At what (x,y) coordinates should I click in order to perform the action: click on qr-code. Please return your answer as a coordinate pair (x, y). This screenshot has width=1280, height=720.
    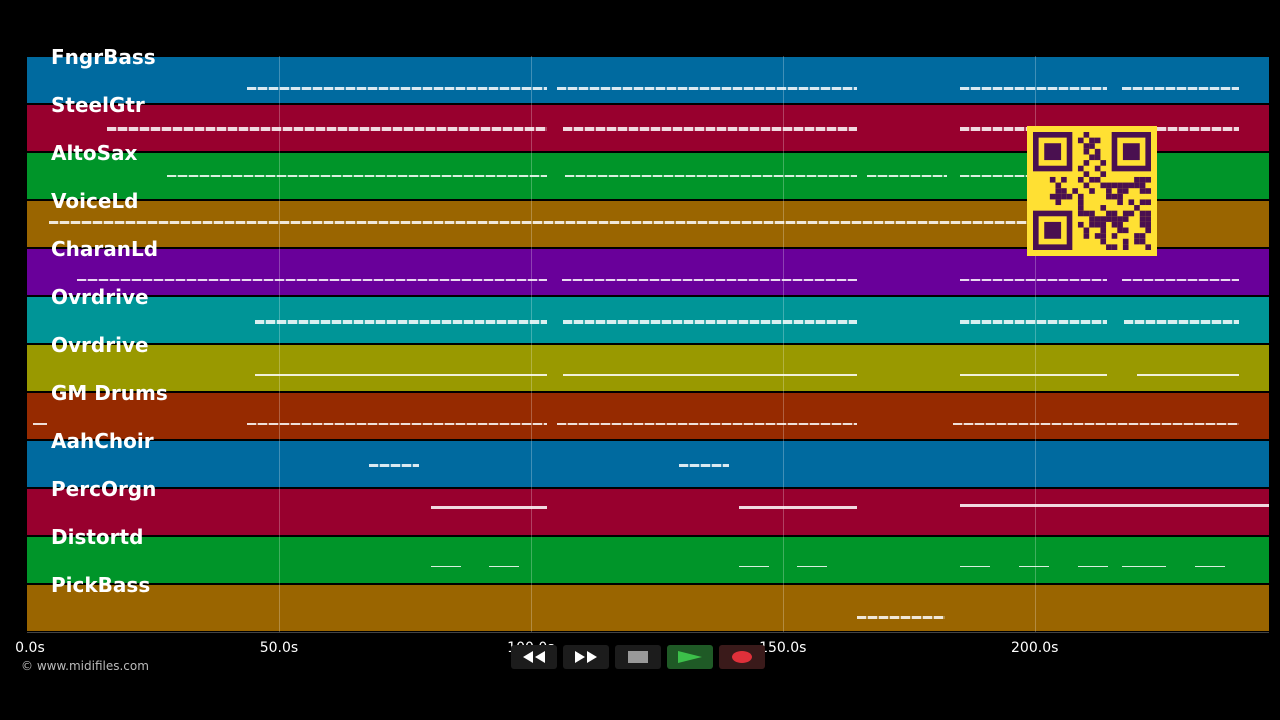
    Looking at the image, I should click on (1092, 191).